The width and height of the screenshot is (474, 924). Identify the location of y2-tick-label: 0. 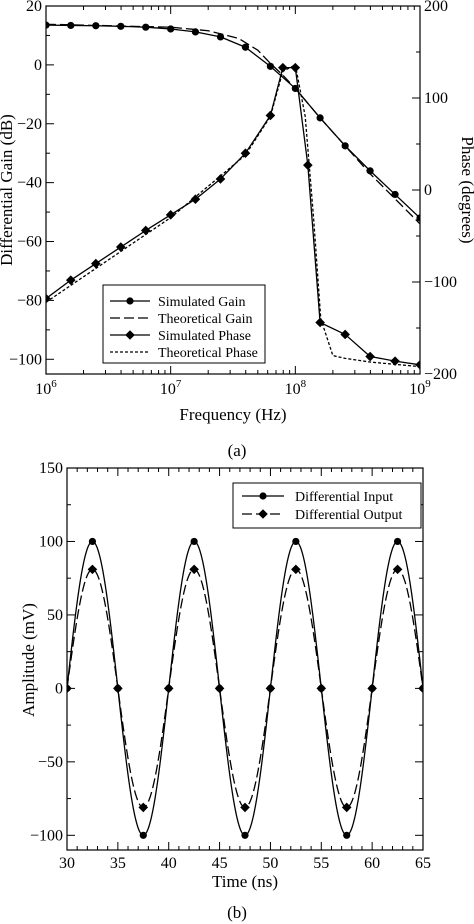
(428, 190).